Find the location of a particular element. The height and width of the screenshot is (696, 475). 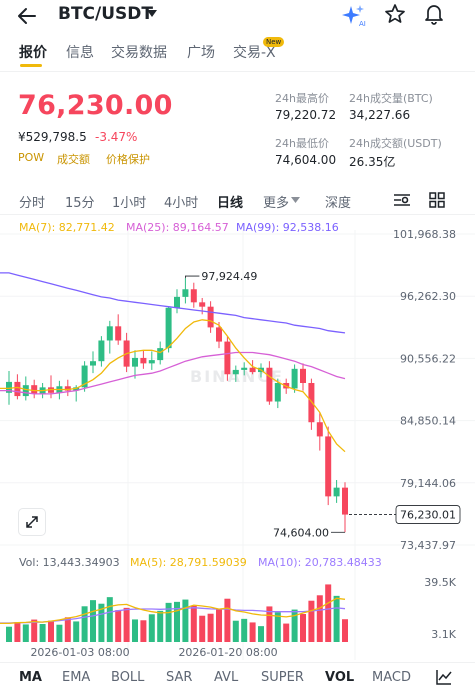

ai-sparkle-icon: AI is located at coordinates (355, 16).